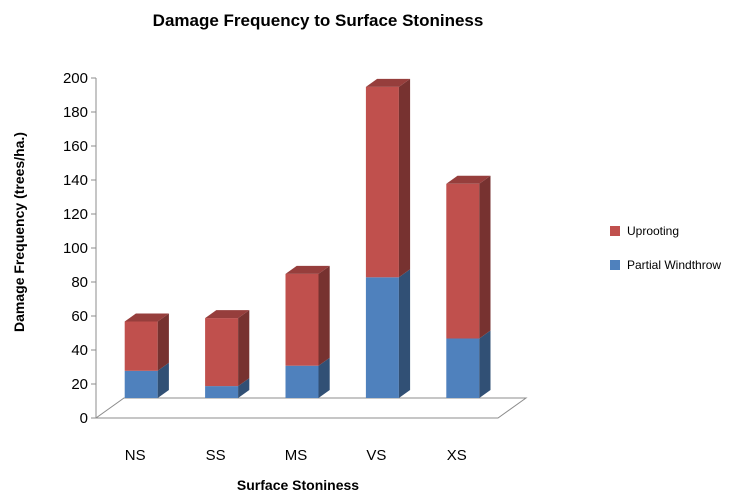  I want to click on y-tick-label: 200, so click(75, 78).